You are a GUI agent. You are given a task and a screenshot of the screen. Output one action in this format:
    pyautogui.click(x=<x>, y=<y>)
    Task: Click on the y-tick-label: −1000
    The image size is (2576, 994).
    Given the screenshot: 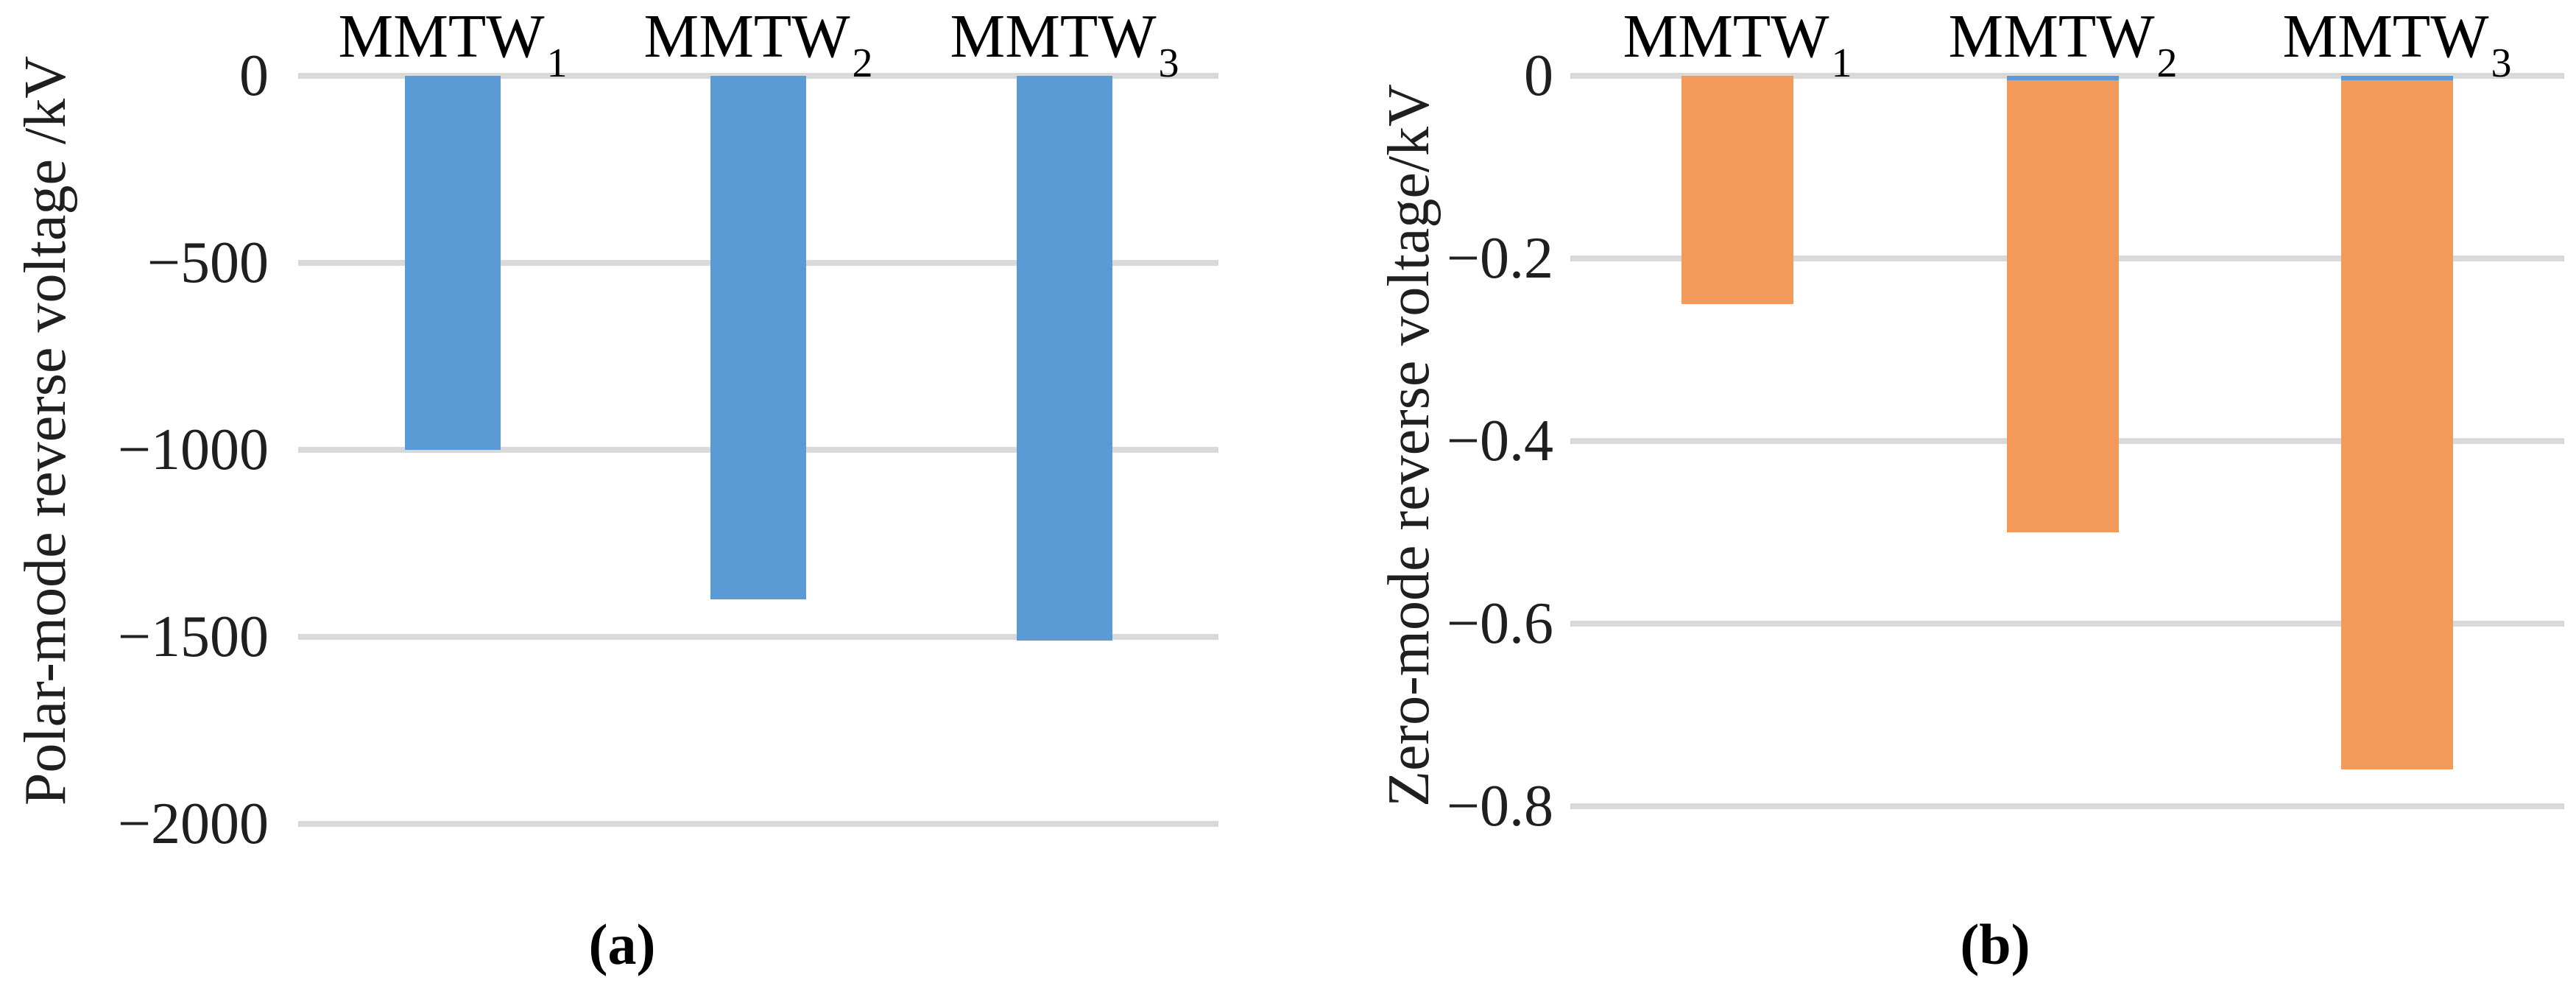 What is the action you would take?
    pyautogui.click(x=193, y=449)
    